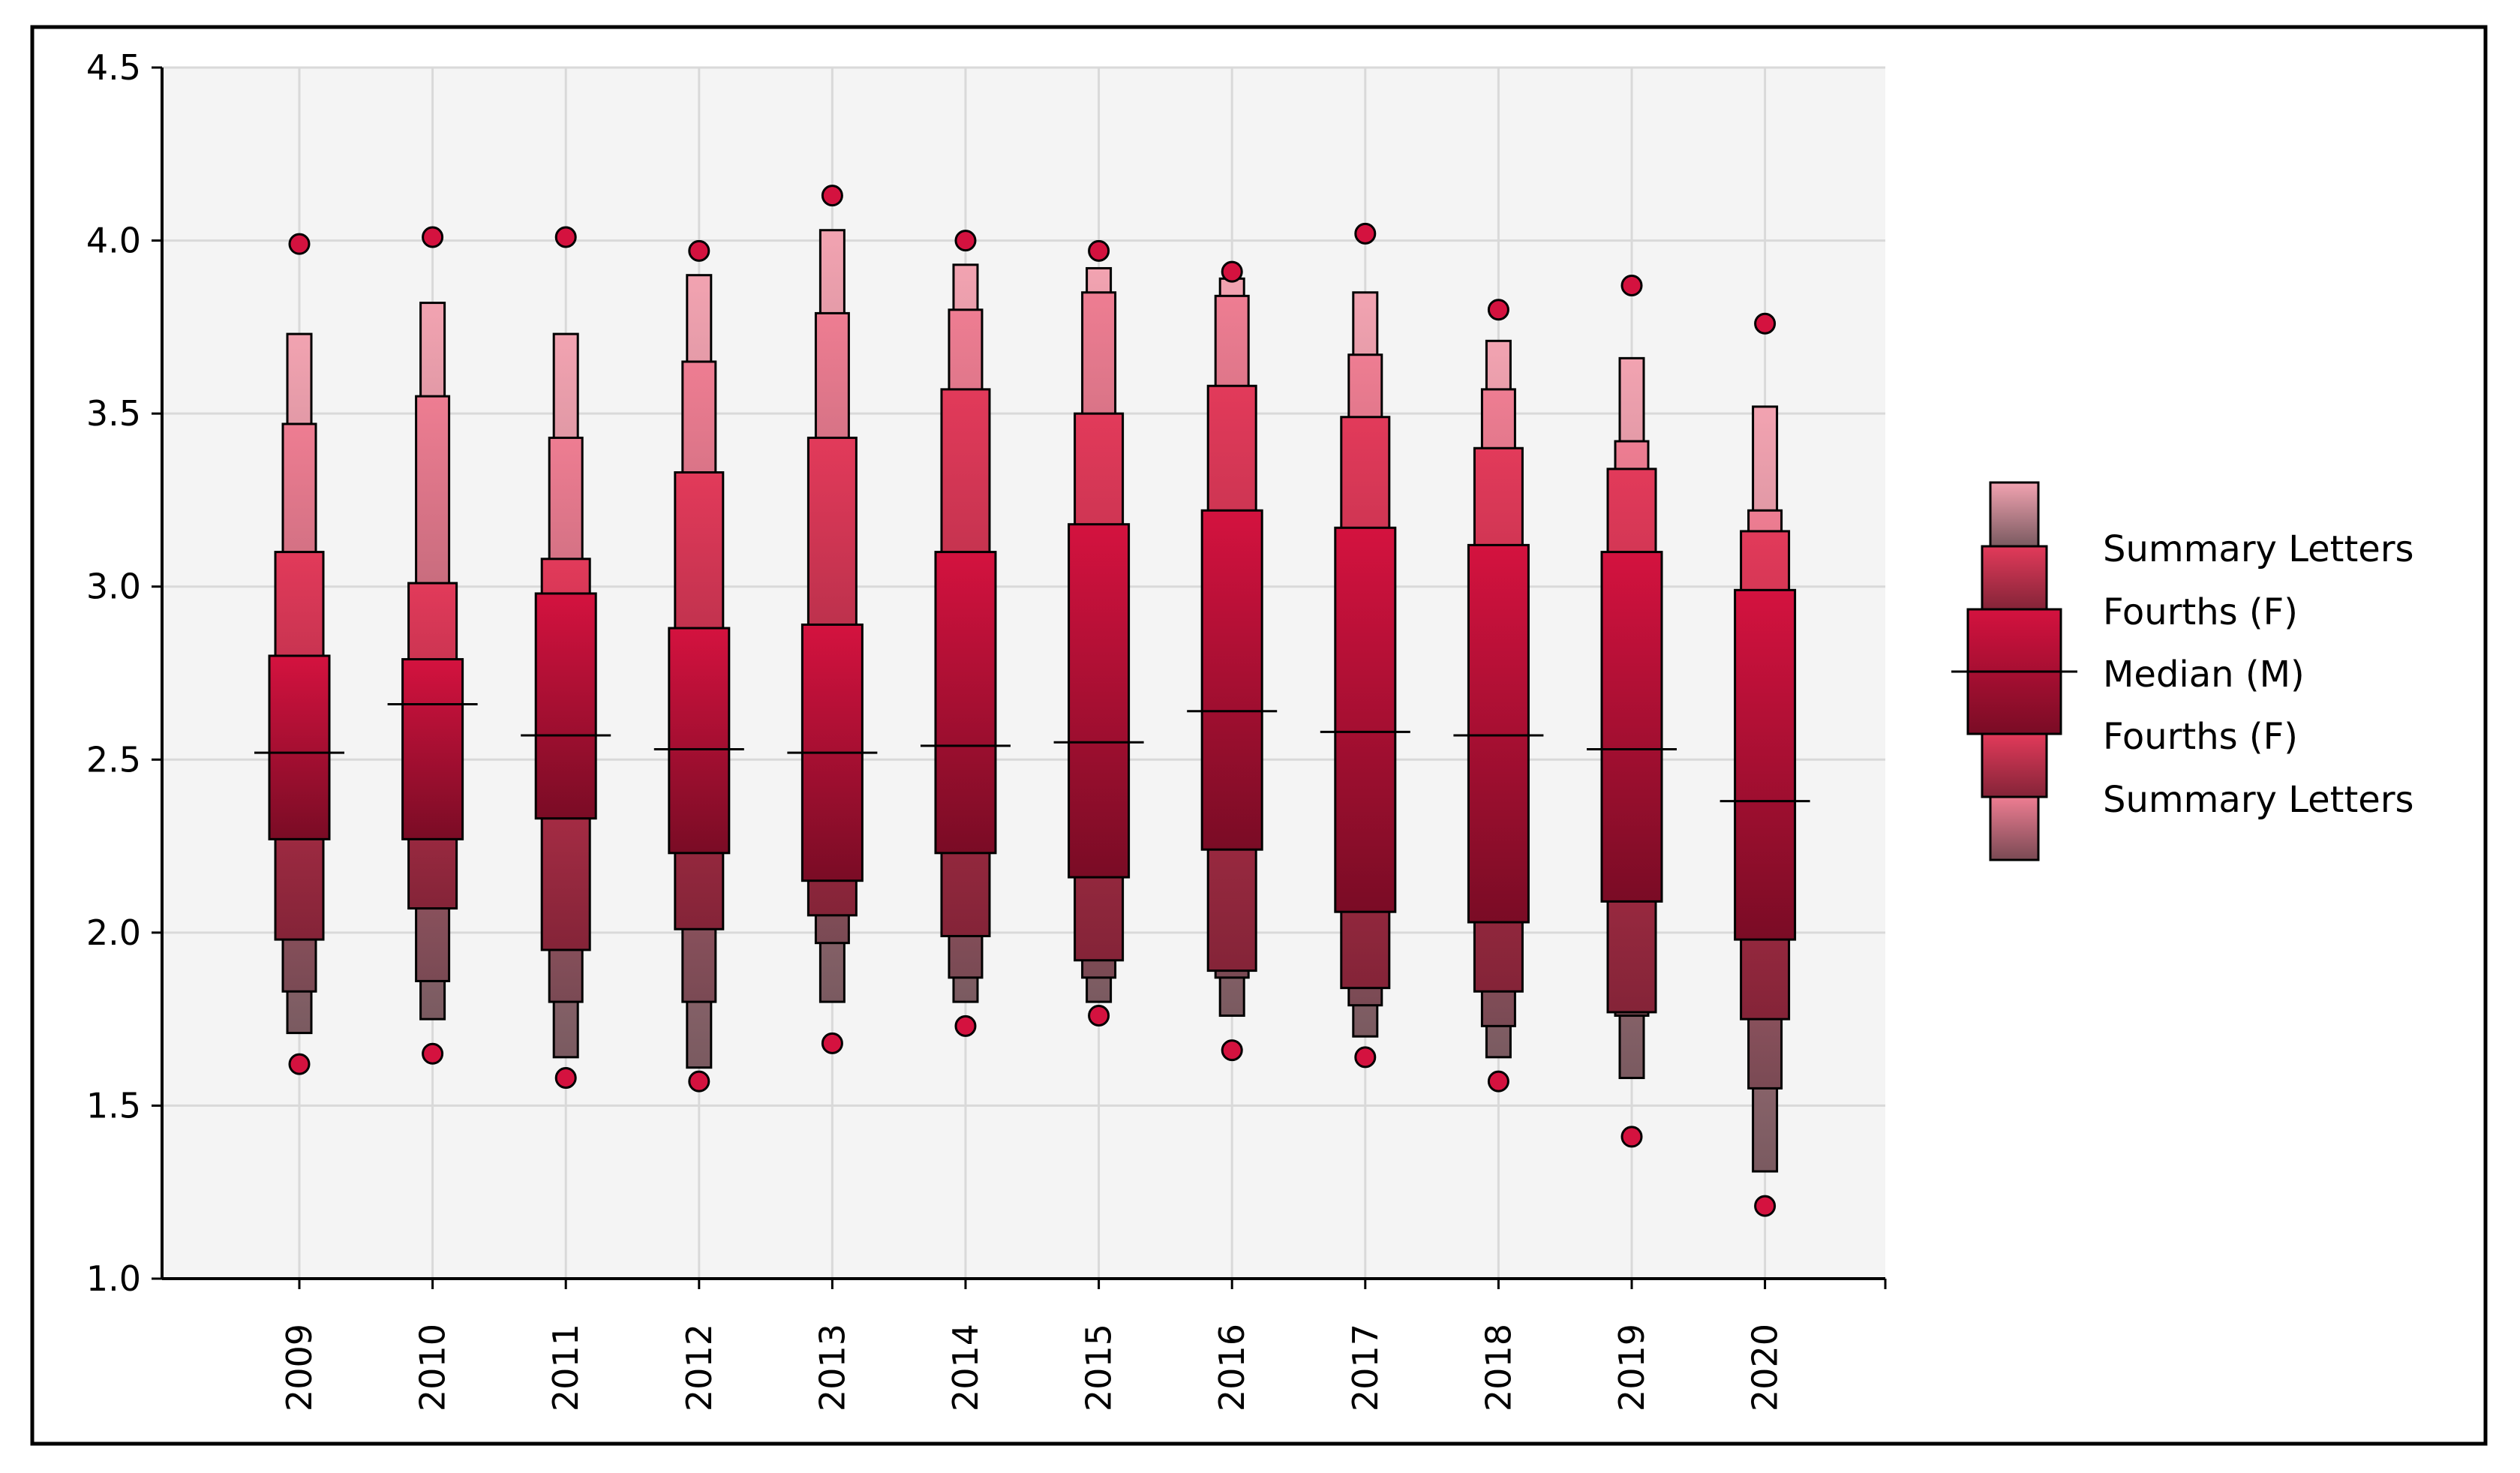 This screenshot has height=1473, width=2520. What do you see at coordinates (966, 1367) in the screenshot?
I see `x-tick-label: 2014` at bounding box center [966, 1367].